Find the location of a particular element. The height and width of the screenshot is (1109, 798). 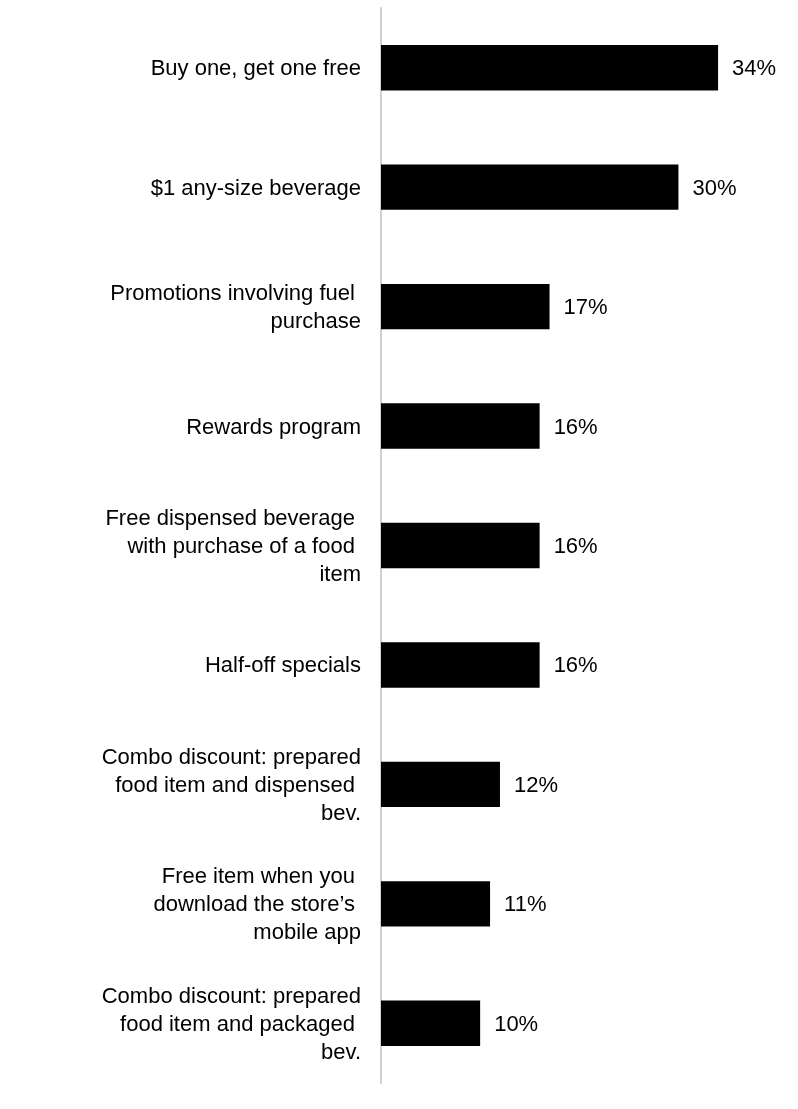

y-tick-label: Free dispensed beverage with purchase of a food item is located at coordinates (233, 545).